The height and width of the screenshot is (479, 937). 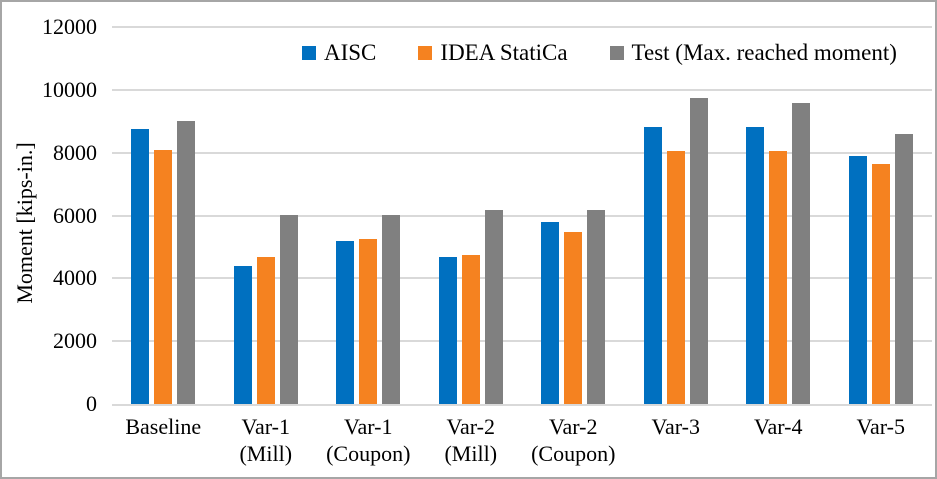 What do you see at coordinates (764, 52) in the screenshot?
I see `legend-label: Test (Max. reached moment)` at bounding box center [764, 52].